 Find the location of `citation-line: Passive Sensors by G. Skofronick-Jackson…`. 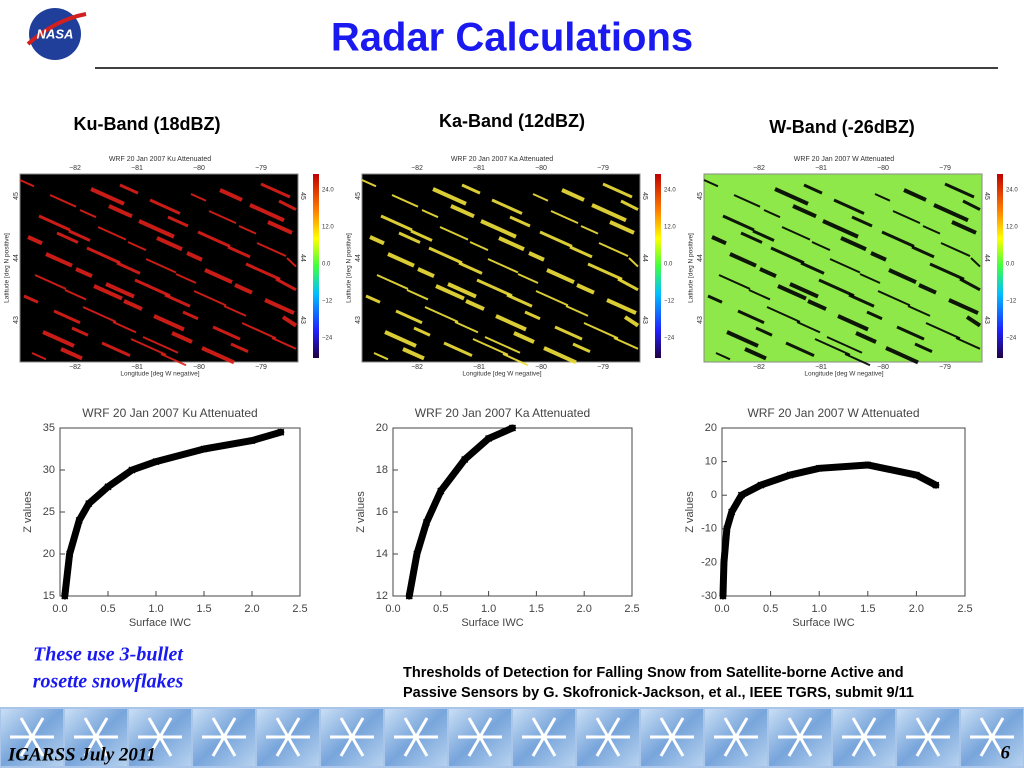

citation-line: Passive Sensors by G. Skofronick-Jackson… is located at coordinates (658, 693).